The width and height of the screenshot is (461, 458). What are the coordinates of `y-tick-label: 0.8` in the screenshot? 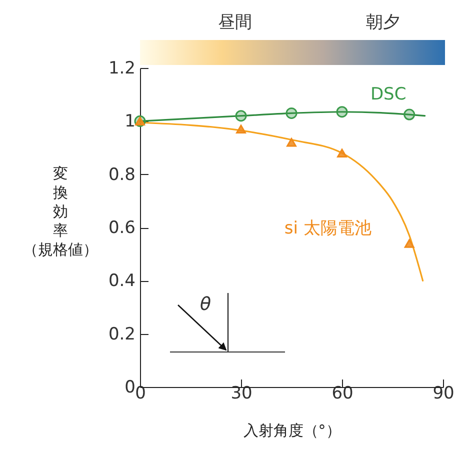 It's located at (122, 174).